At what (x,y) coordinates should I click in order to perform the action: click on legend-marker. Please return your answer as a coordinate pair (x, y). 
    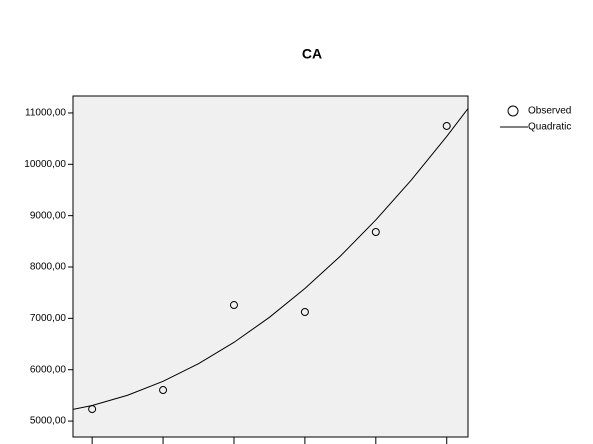
    Looking at the image, I should click on (513, 111).